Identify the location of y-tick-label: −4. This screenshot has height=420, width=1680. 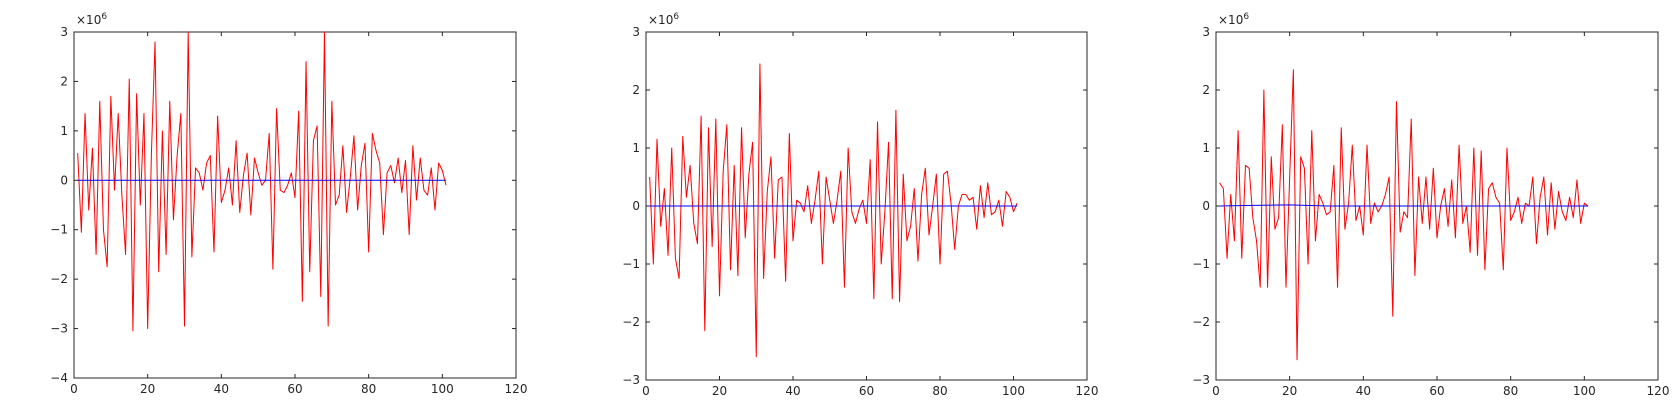
(59, 378).